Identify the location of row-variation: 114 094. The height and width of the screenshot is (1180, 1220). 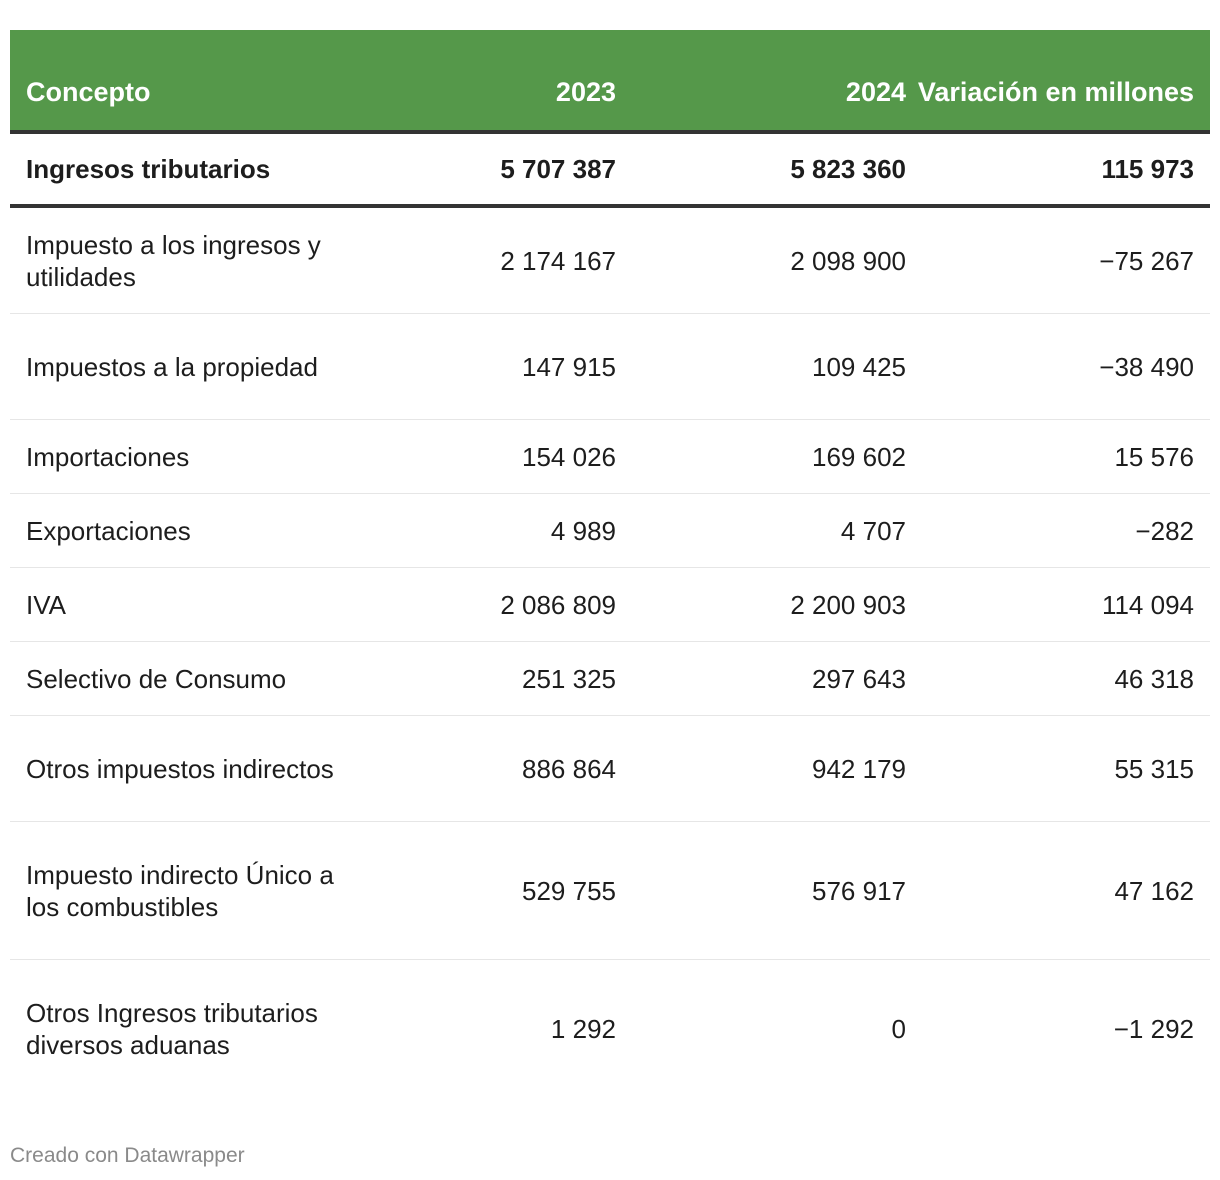
(1147, 604).